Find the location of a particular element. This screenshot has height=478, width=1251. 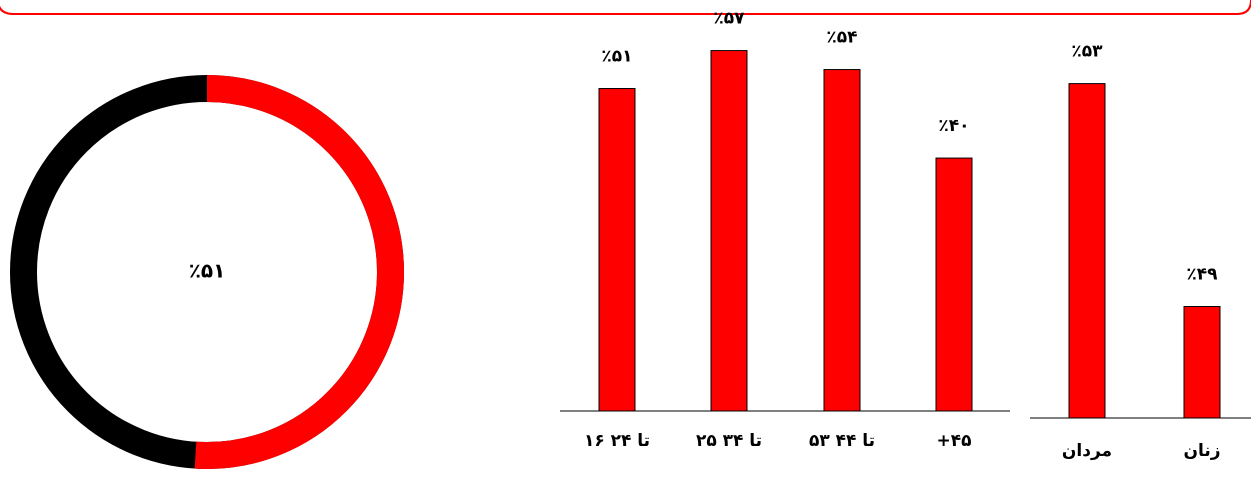

x-tick-label: ۵۳ تا ۴۴ is located at coordinates (842, 441).